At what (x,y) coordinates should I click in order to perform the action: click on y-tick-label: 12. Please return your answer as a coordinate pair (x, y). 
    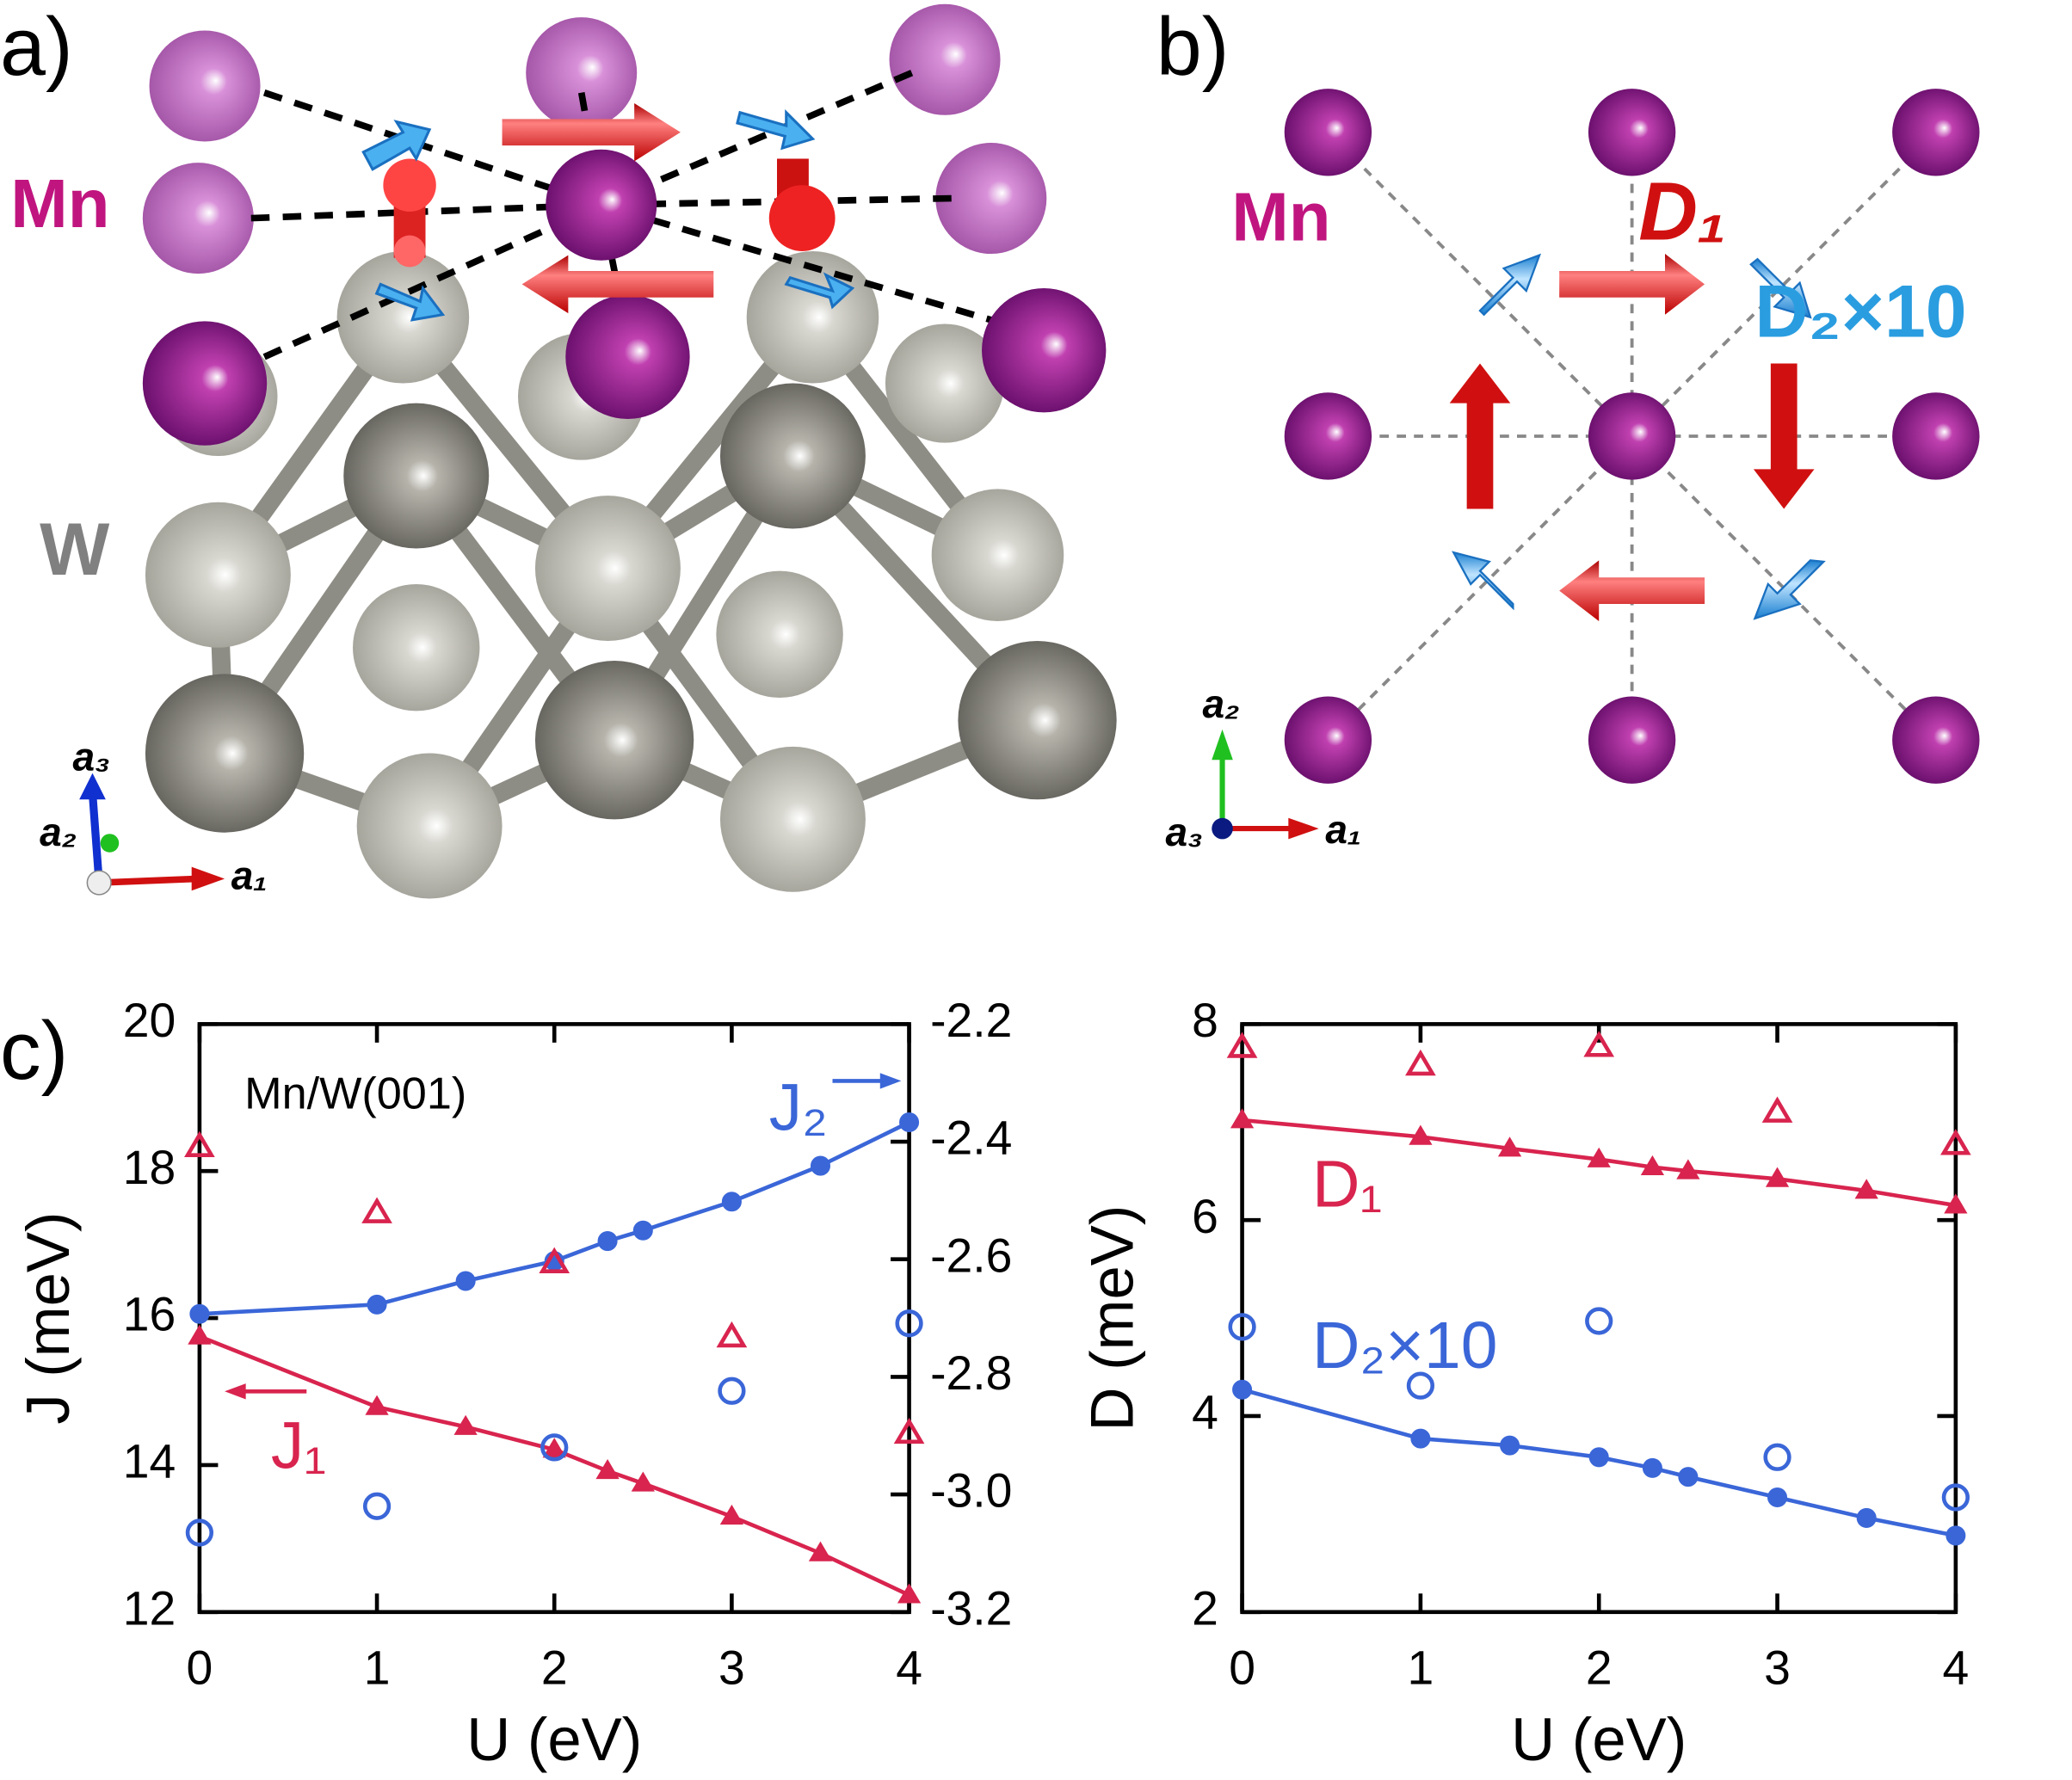
    Looking at the image, I should click on (149, 1608).